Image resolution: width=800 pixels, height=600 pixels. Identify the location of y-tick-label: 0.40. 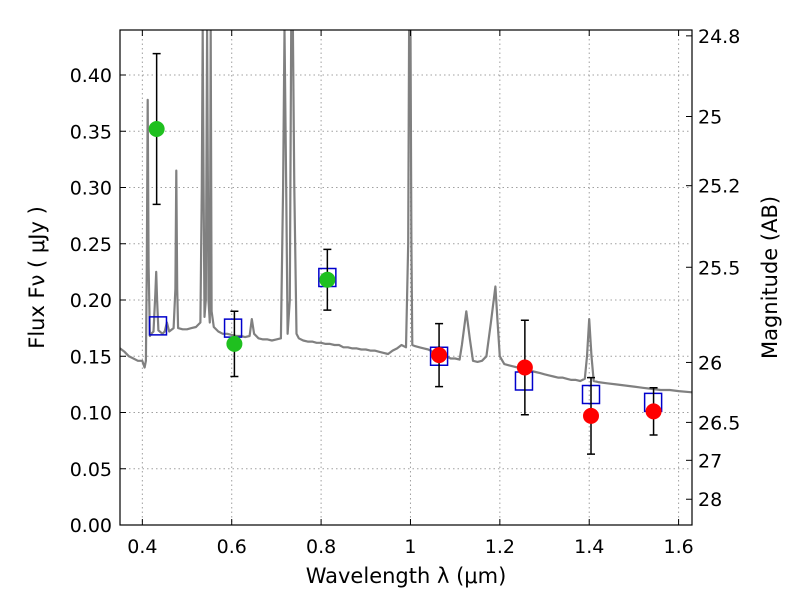
(91, 76).